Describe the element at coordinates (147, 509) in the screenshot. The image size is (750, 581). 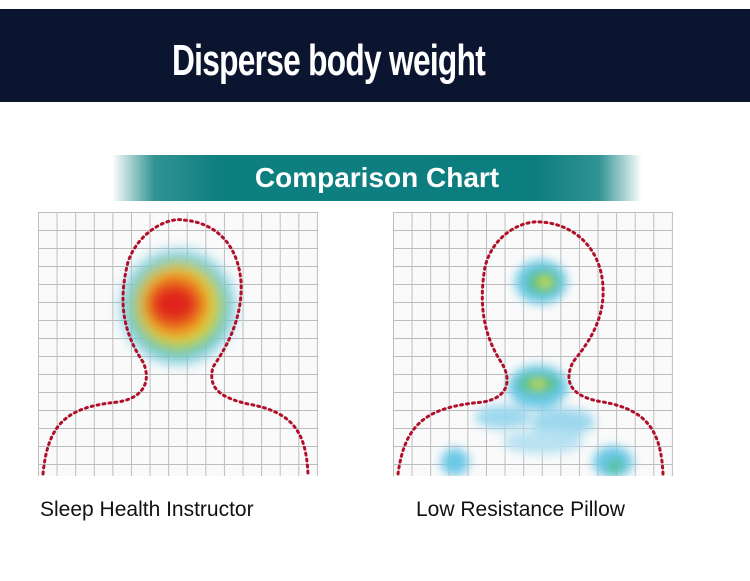
I see `caption-left: Sleep Health Instructor` at that location.